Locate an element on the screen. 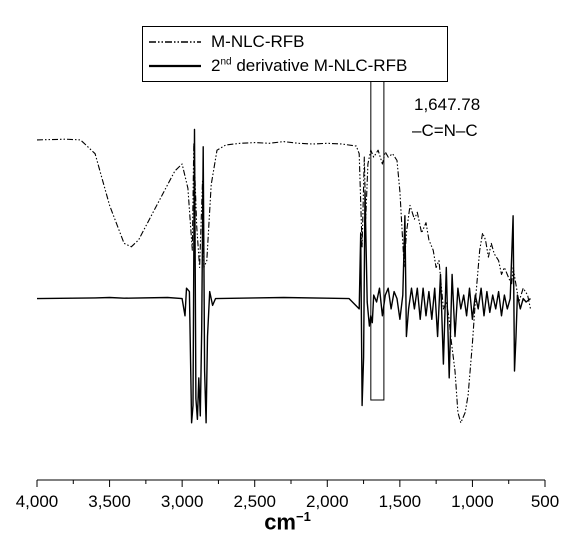 The width and height of the screenshot is (575, 542). legend: M-NLC-RFB 2nd derivative M-NLC-RFB is located at coordinates (295, 54).